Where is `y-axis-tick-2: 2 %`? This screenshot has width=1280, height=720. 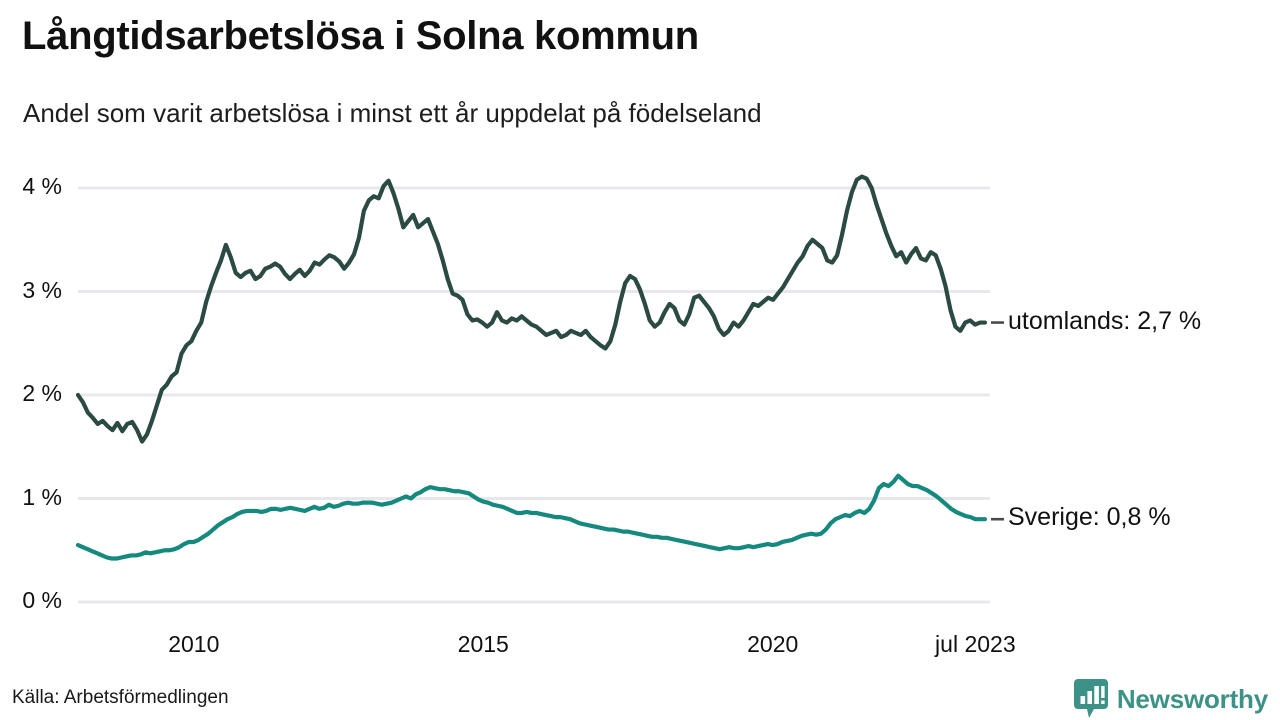 y-axis-tick-2: 2 % is located at coordinates (42, 393).